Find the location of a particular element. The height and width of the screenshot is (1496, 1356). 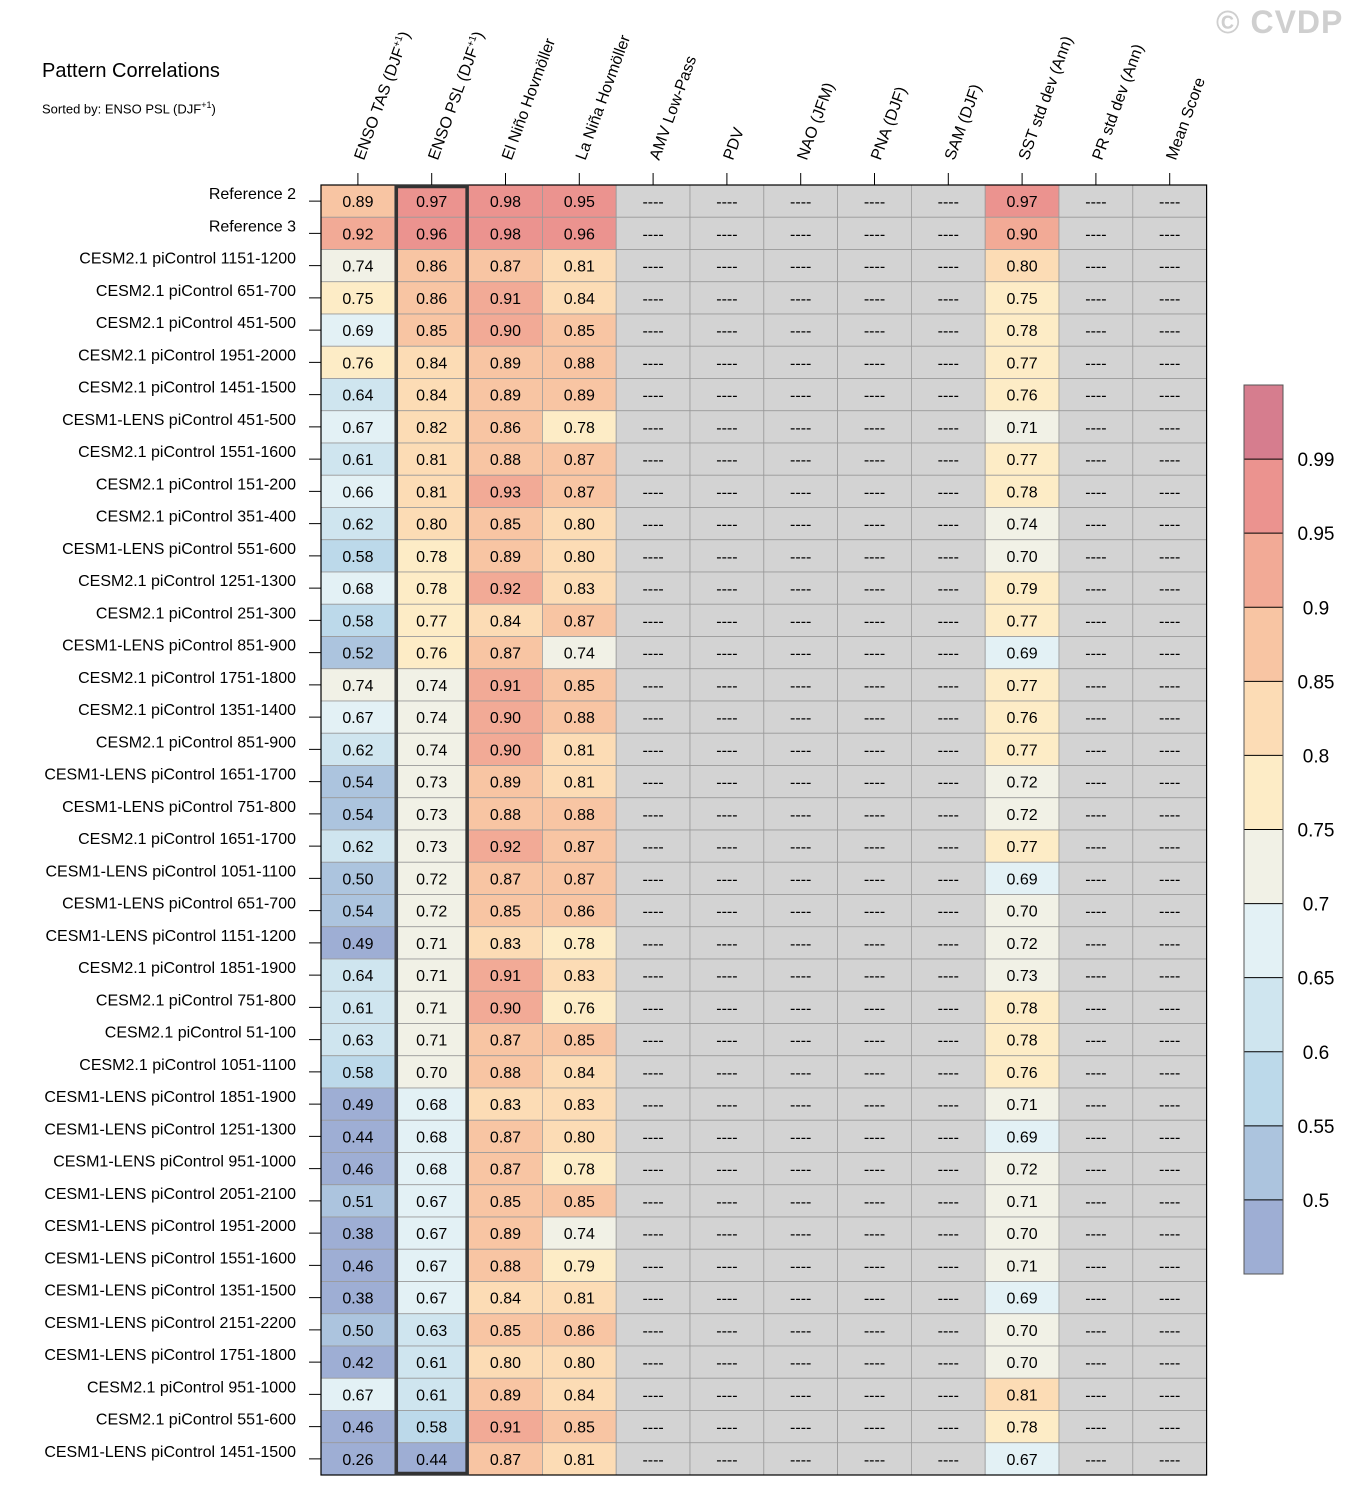

cell-value-label: 0.93 is located at coordinates (505, 492).